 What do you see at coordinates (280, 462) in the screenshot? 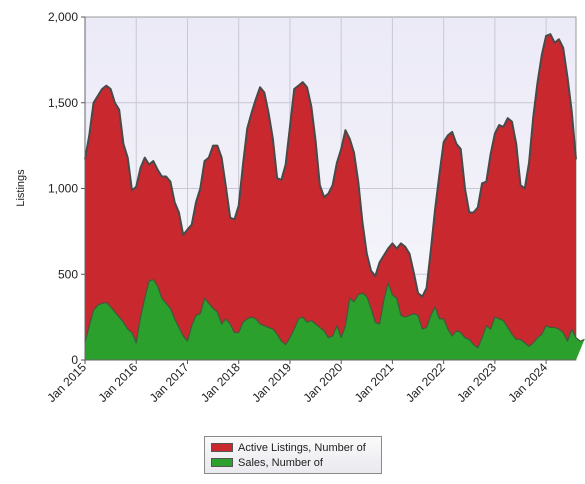
I see `legend-label-sales: Sales, Number of` at bounding box center [280, 462].